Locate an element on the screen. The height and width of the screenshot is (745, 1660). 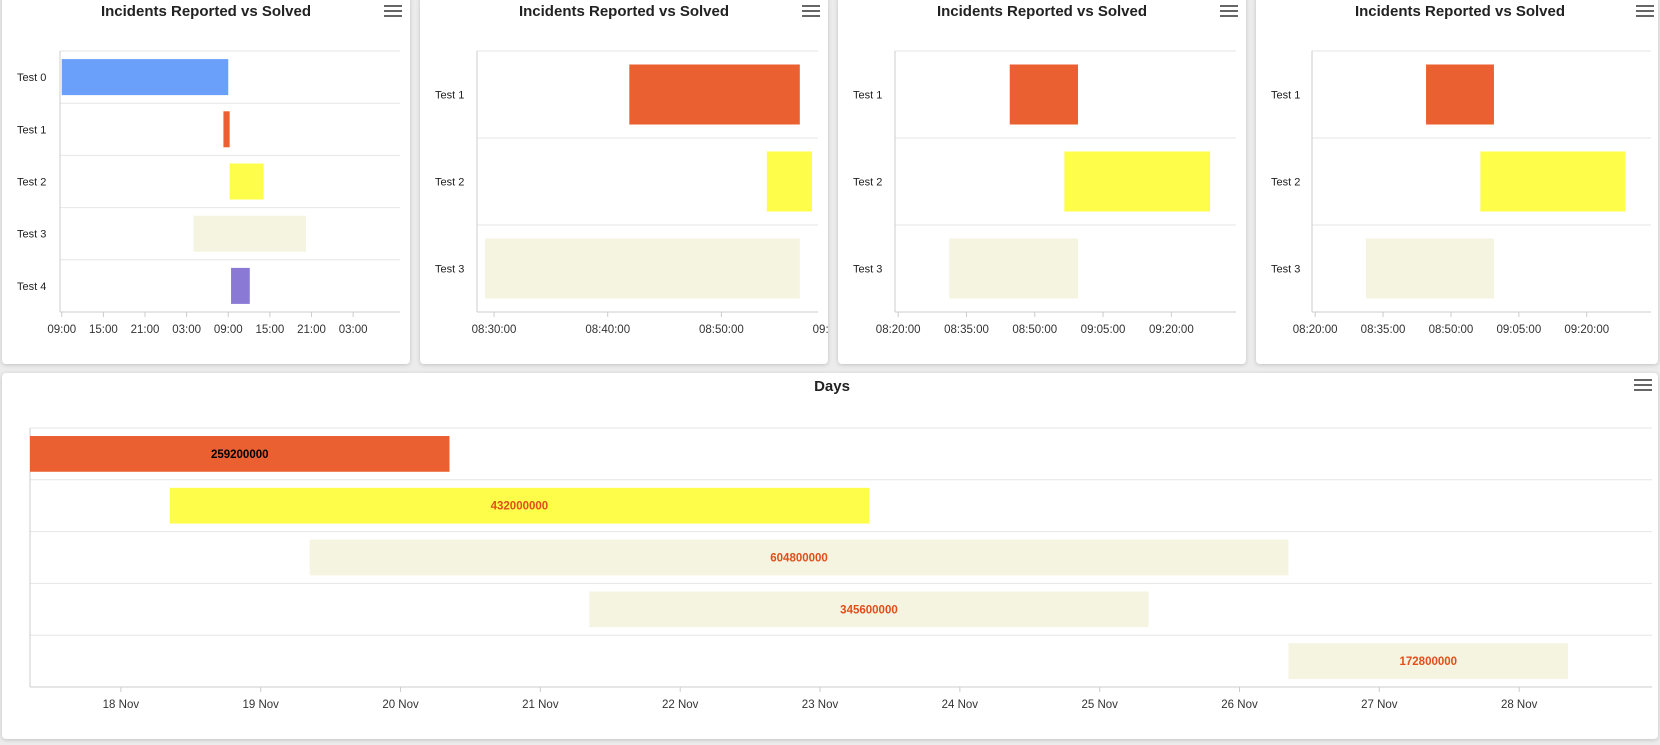
data-label: 259200000 is located at coordinates (240, 455).